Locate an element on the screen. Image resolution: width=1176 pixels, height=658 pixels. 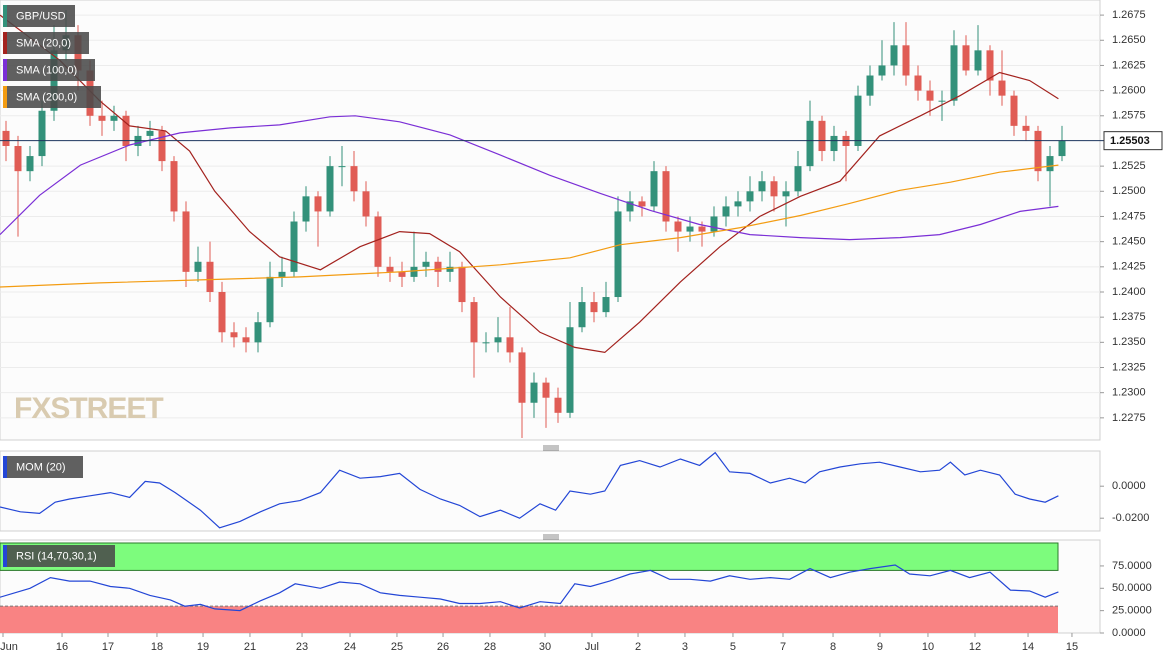
last-price-label: 1.25503 is located at coordinates (1130, 141).